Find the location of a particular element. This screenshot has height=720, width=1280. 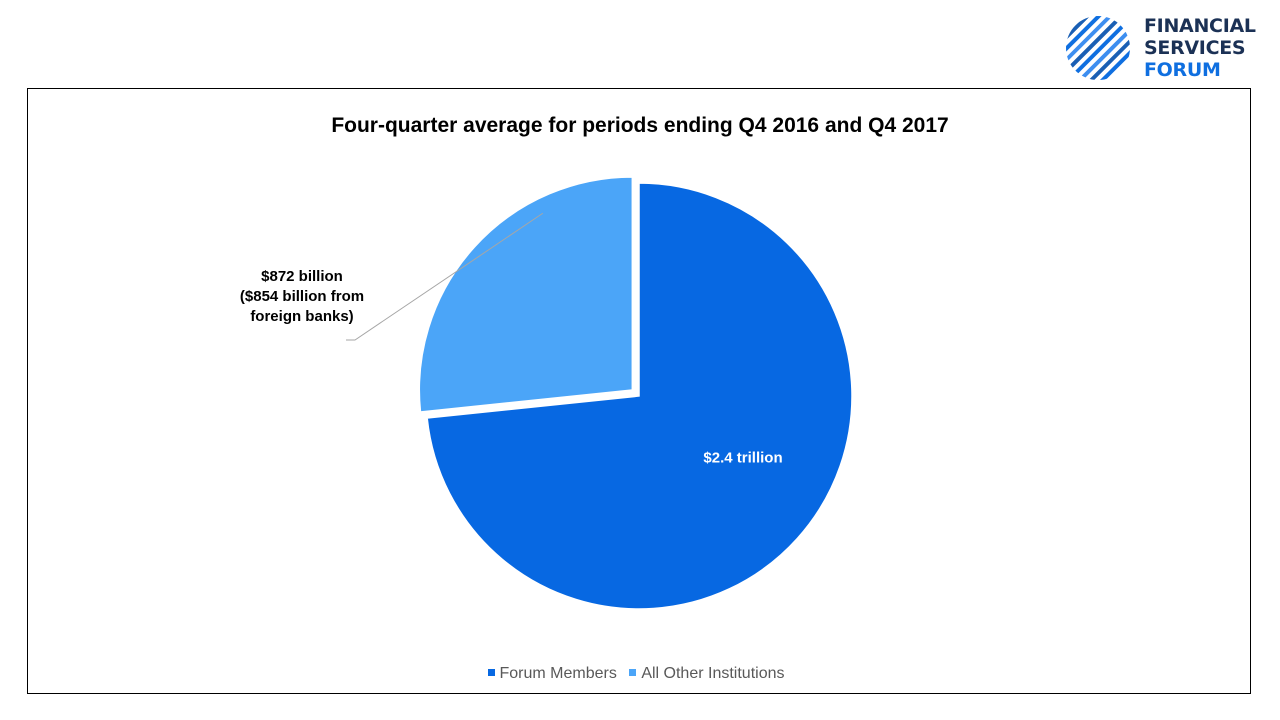

chart-legend: Forum Members All Other Institutions is located at coordinates (640, 674).